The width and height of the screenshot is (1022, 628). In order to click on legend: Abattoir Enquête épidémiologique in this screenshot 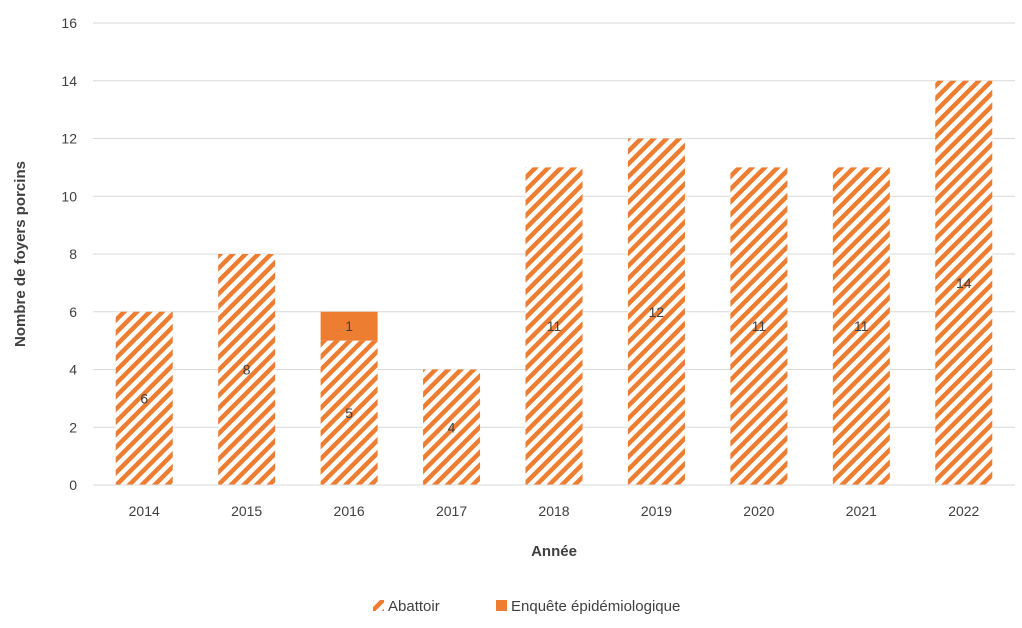, I will do `click(526, 606)`.